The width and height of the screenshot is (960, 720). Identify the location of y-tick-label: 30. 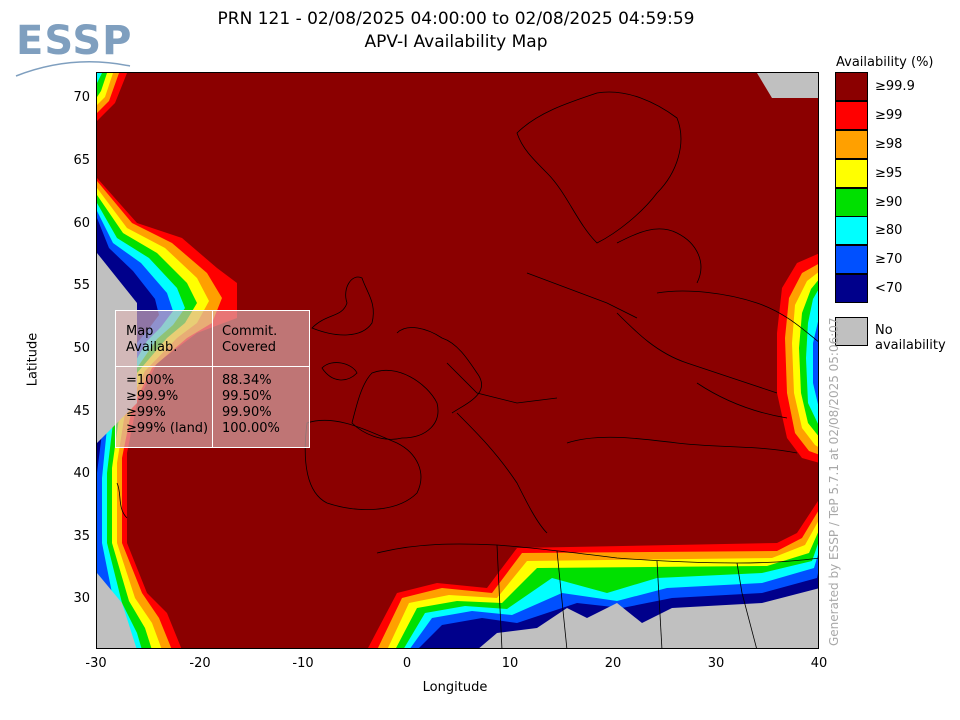
(81, 598).